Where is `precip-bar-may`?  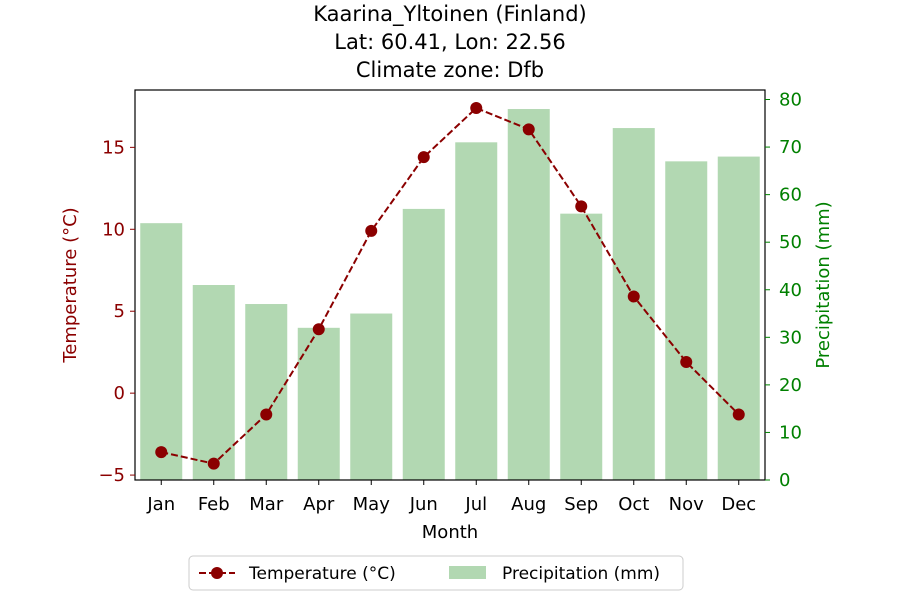 precip-bar-may is located at coordinates (371, 396).